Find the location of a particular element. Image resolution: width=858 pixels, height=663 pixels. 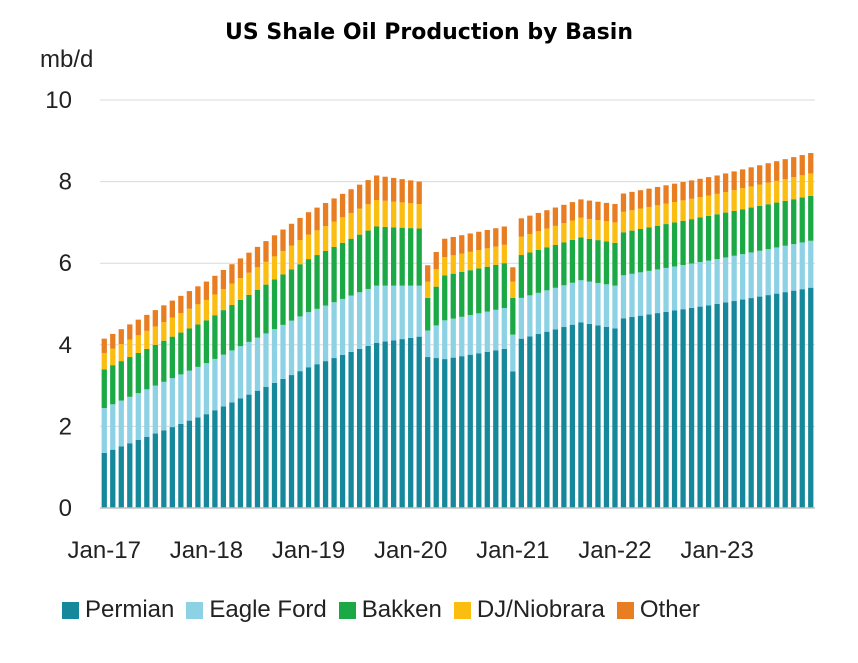

legend-label: Other is located at coordinates (669, 609).